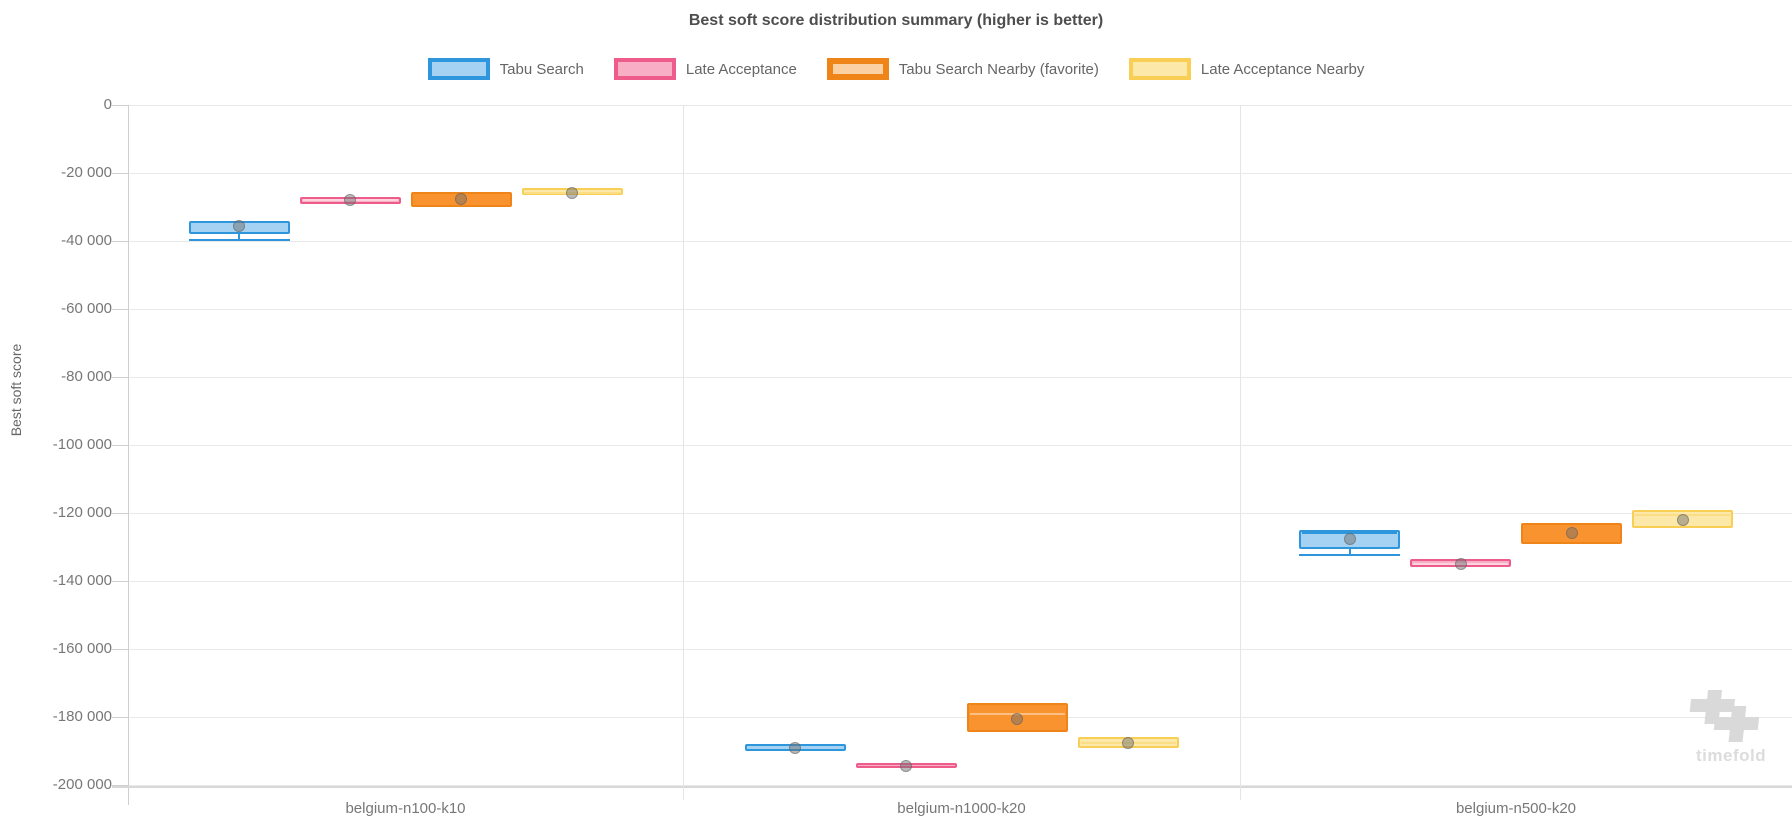  Describe the element at coordinates (107, 104) in the screenshot. I see `y-tick-label: 0` at that location.